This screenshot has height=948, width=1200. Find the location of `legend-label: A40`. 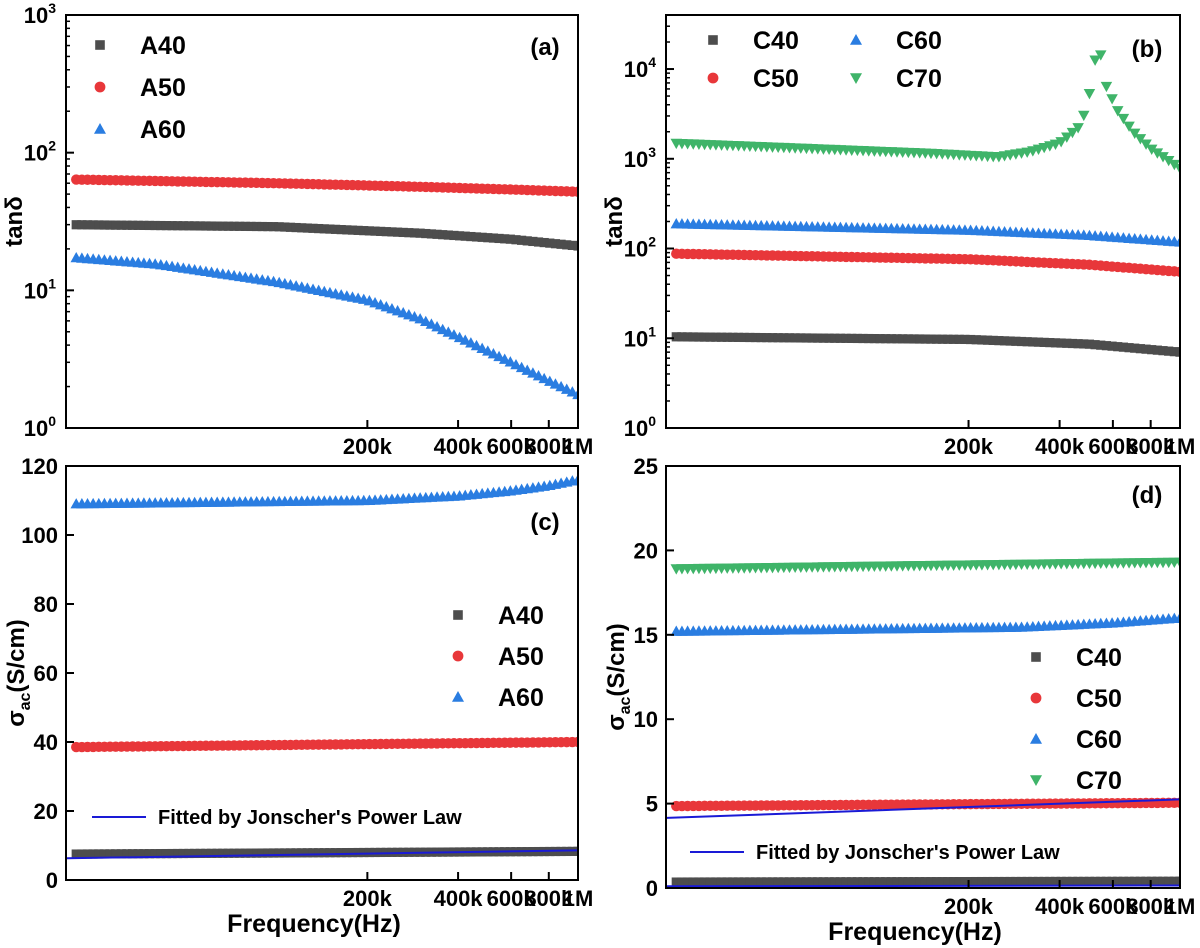

legend-label: A40 is located at coordinates (521, 616).